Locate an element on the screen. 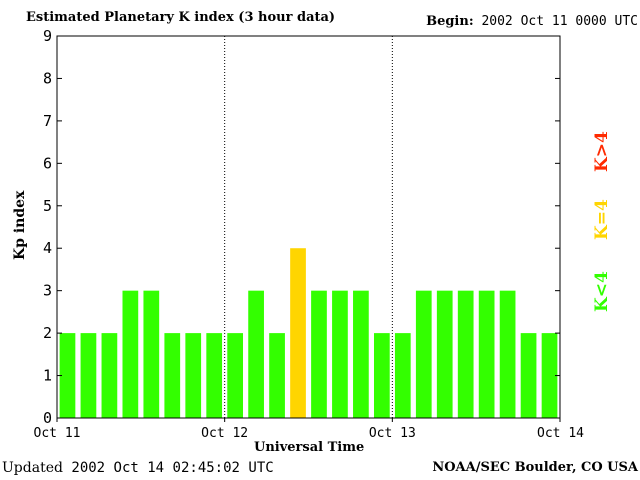 The image size is (640, 480). x-tick-label: Oct 13 is located at coordinates (392, 433).